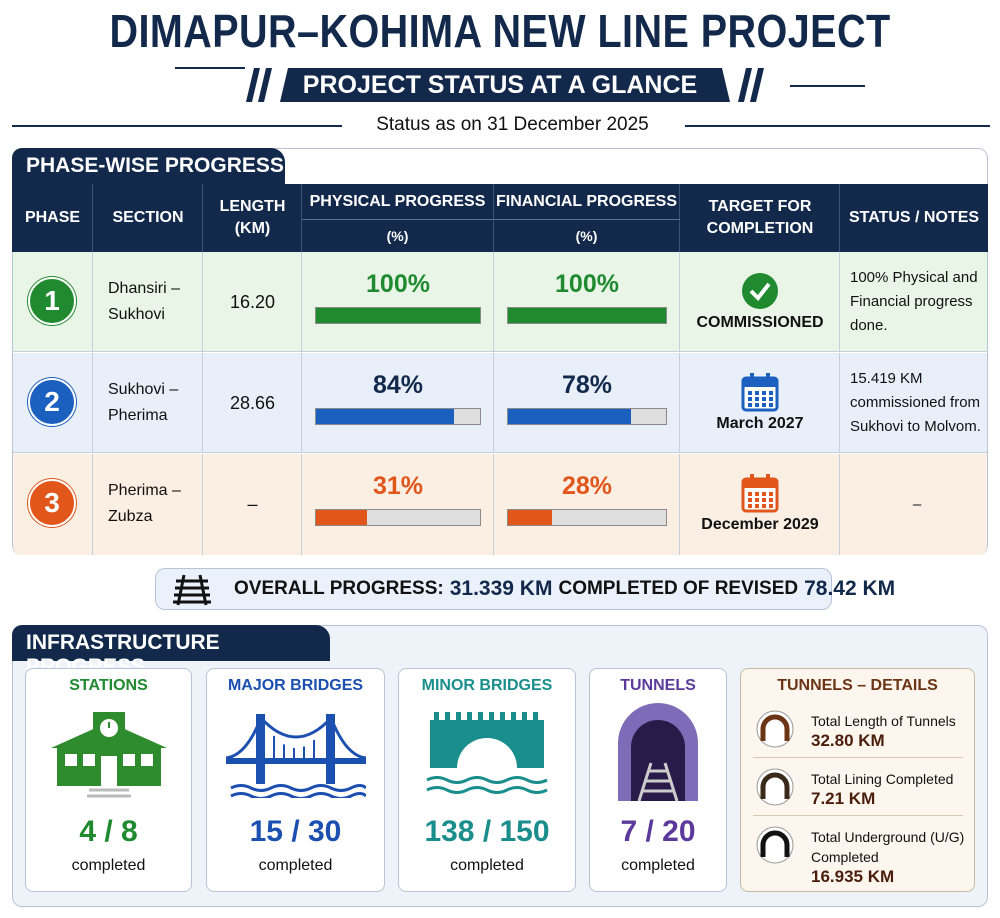 The image size is (1000, 918). What do you see at coordinates (853, 876) in the screenshot?
I see `detail-value: 16.935 KM` at bounding box center [853, 876].